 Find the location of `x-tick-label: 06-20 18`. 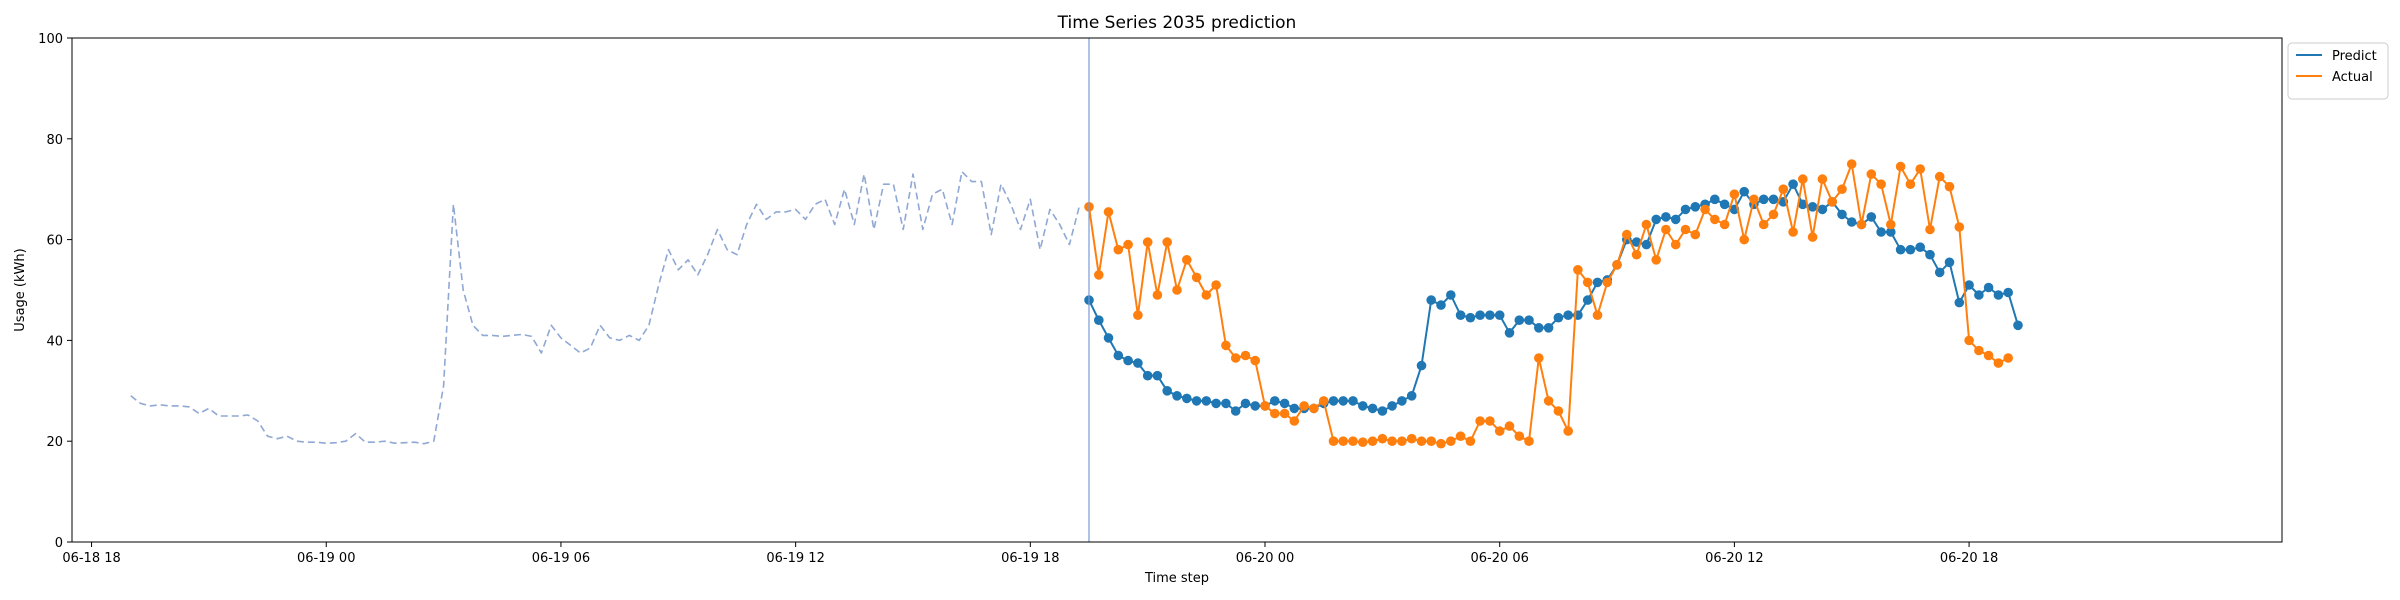

x-tick-label: 06-20 18 is located at coordinates (1969, 558).